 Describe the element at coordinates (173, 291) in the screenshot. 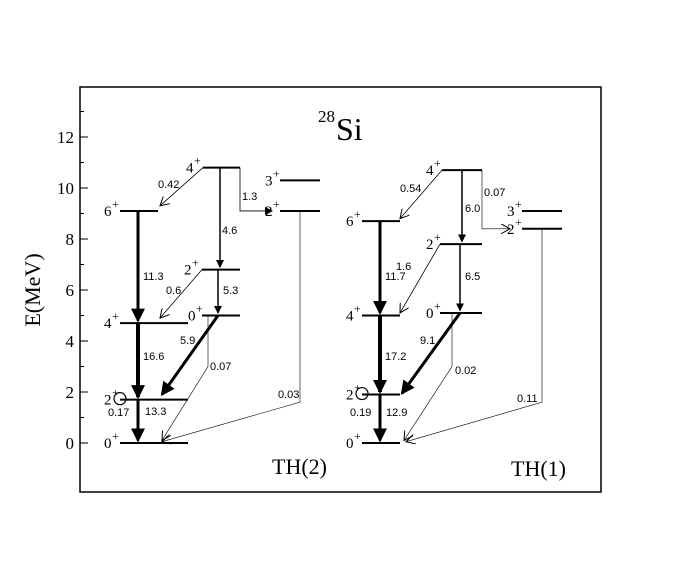

I see `transition-strength-label: 0.6` at that location.